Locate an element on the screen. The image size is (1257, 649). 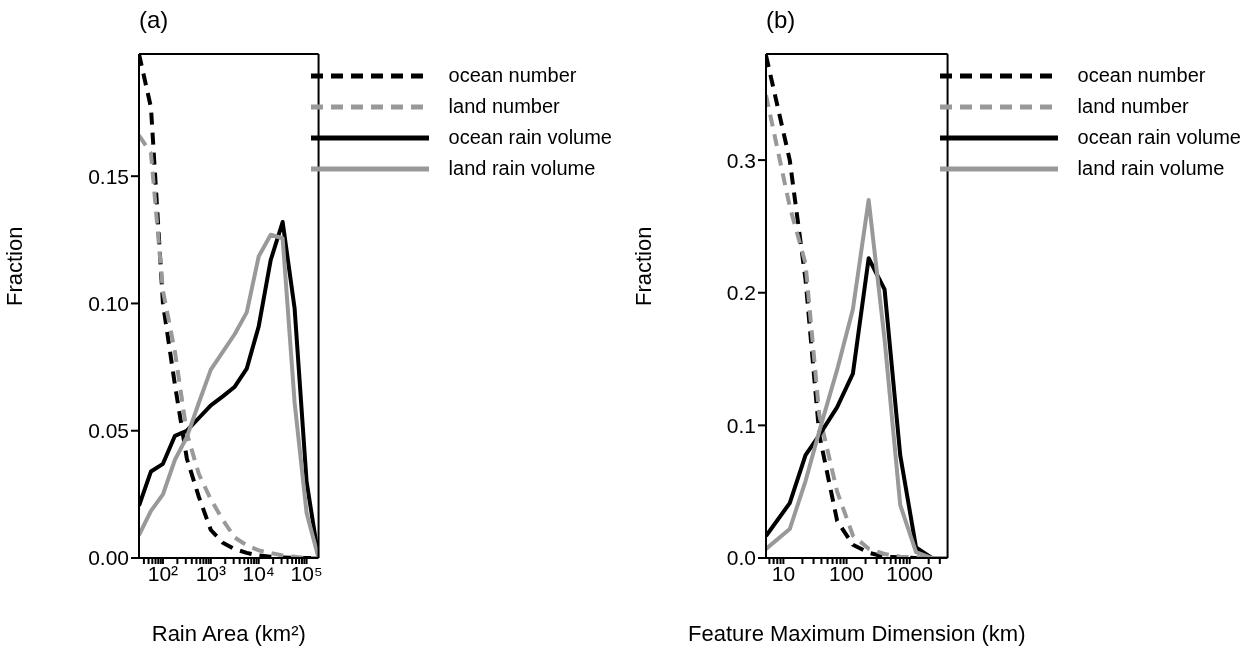
chart-title: (a) is located at coordinates (154, 20).